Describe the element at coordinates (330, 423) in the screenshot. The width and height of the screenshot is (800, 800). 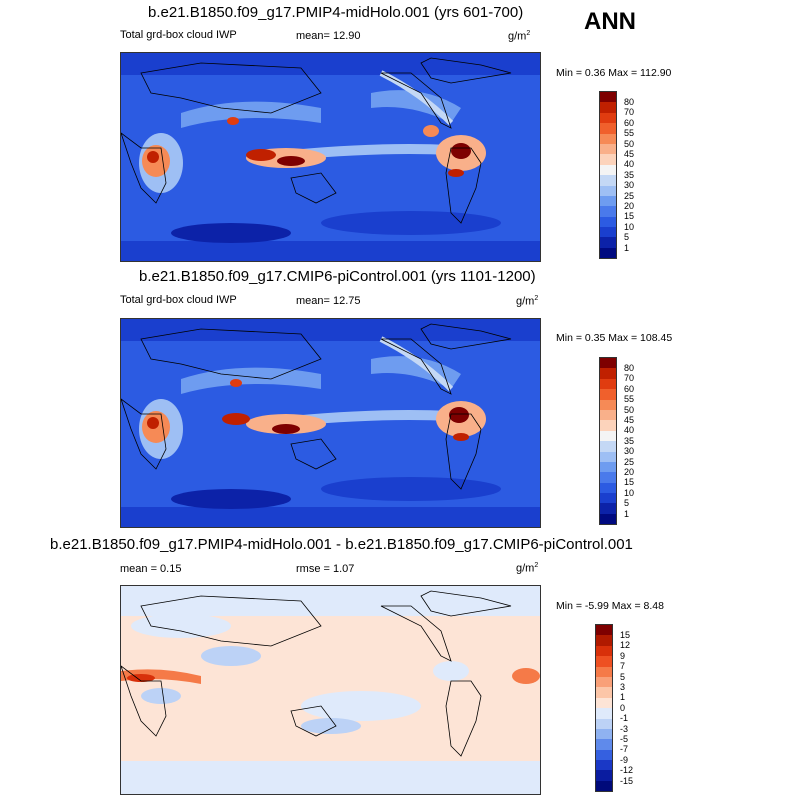
I see `panel2-map` at that location.